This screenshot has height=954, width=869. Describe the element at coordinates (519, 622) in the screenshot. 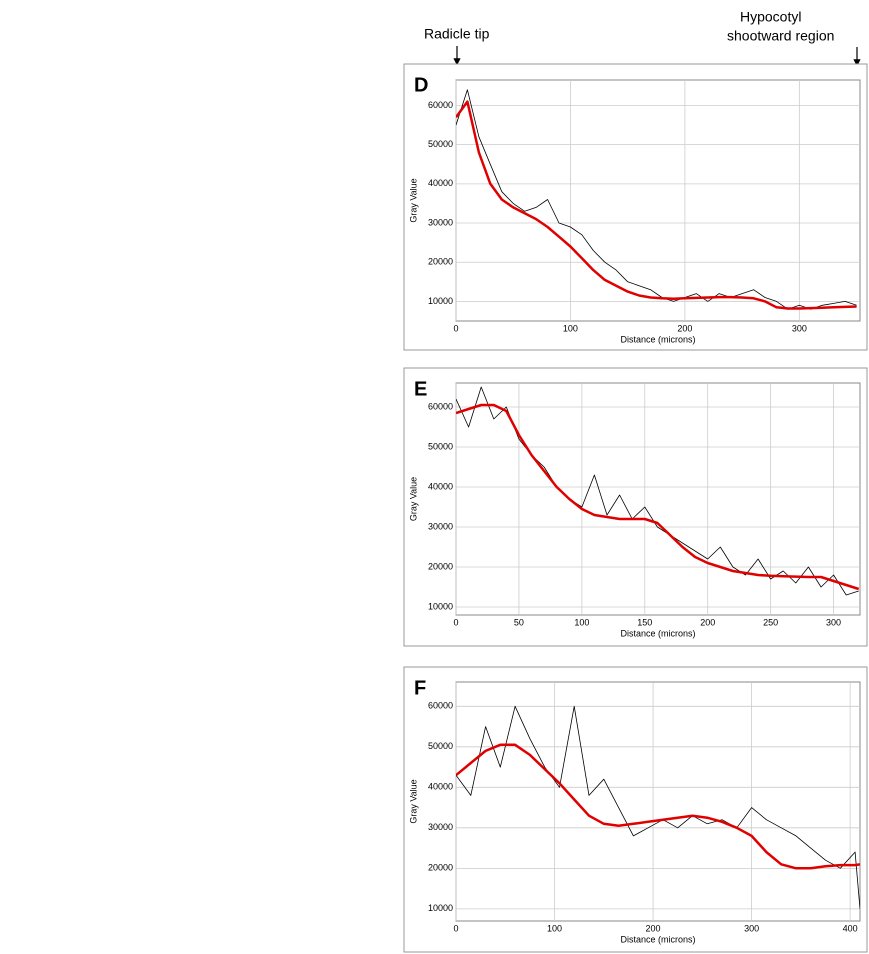

I see `x-tick-label: 50` at that location.